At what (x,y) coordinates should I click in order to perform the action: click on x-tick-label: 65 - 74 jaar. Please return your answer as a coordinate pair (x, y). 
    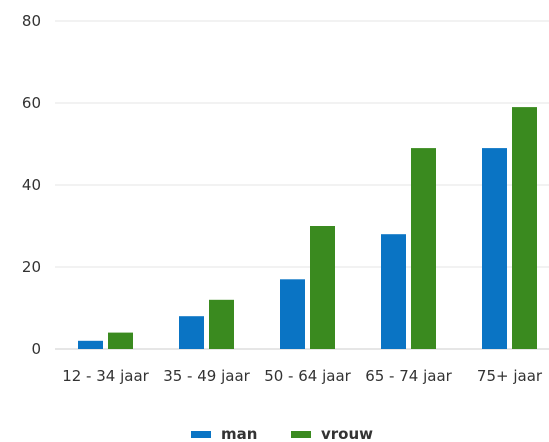
    Looking at the image, I should click on (408, 376).